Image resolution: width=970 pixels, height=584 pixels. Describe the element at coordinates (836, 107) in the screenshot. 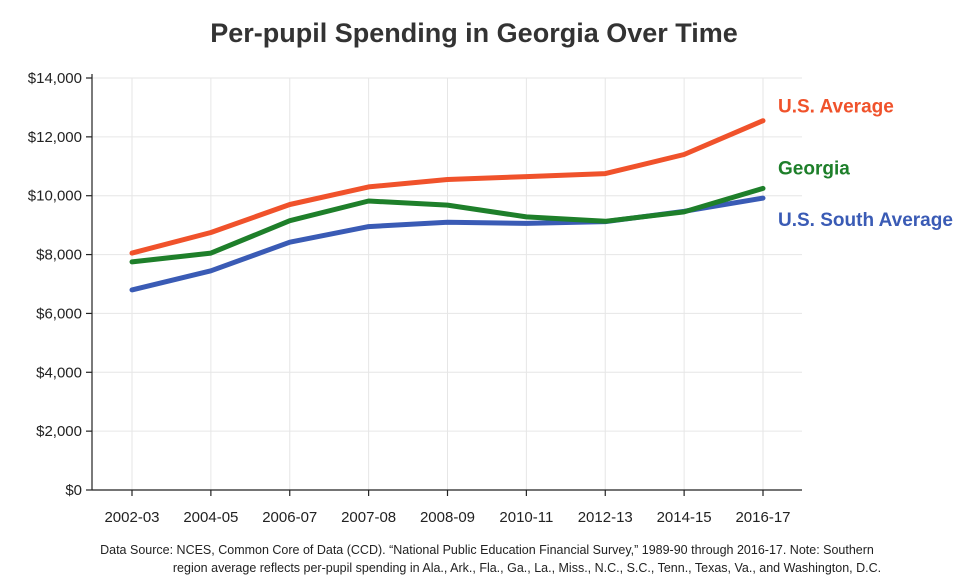

I see `series-label-u-s-average: U.S. Average` at that location.